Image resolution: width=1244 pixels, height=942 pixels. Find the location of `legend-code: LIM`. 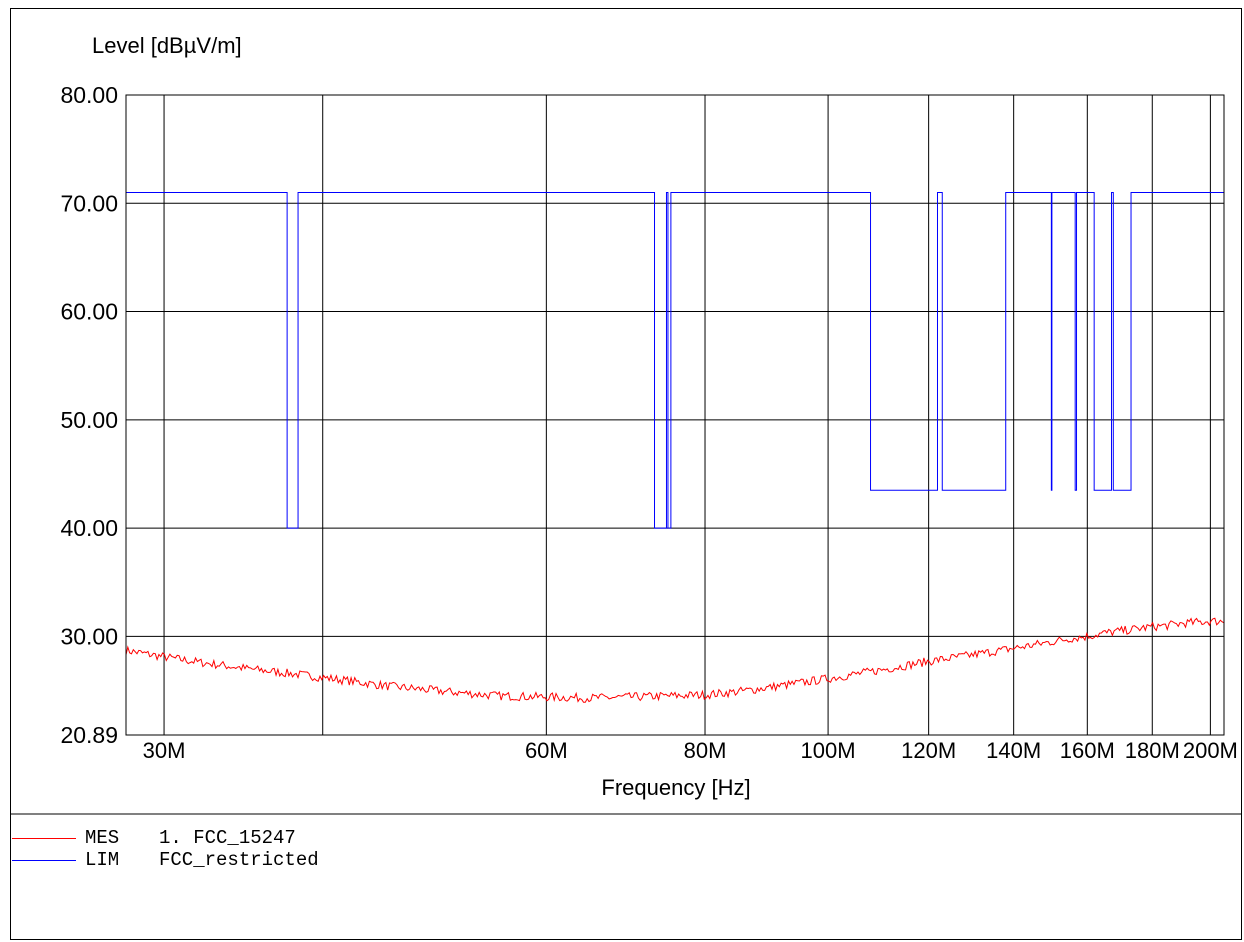

legend-code: LIM is located at coordinates (102, 860).